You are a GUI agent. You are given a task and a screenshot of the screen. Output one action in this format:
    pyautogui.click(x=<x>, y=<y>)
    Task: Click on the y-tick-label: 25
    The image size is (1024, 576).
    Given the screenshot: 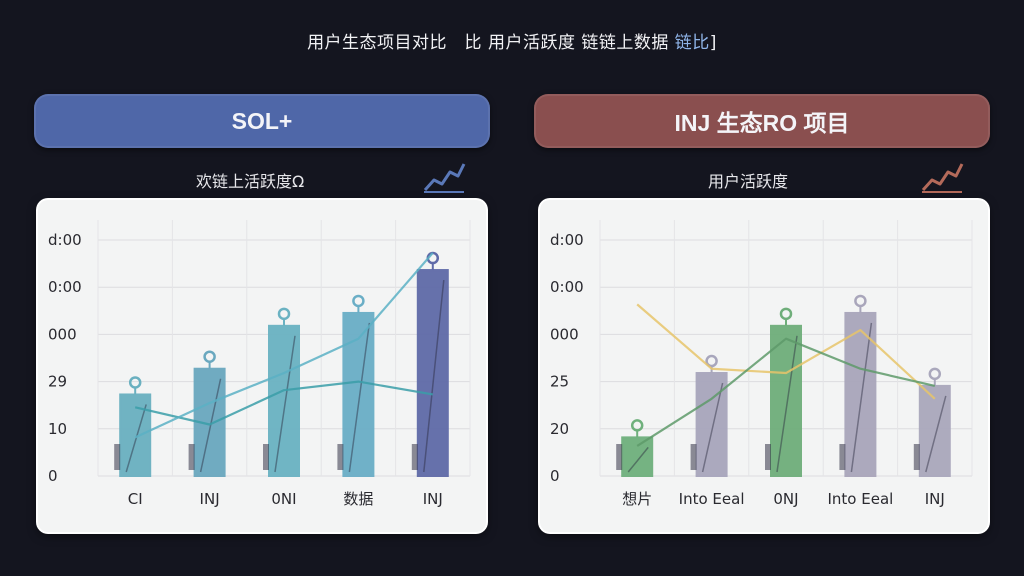 What is the action you would take?
    pyautogui.click(x=559, y=382)
    